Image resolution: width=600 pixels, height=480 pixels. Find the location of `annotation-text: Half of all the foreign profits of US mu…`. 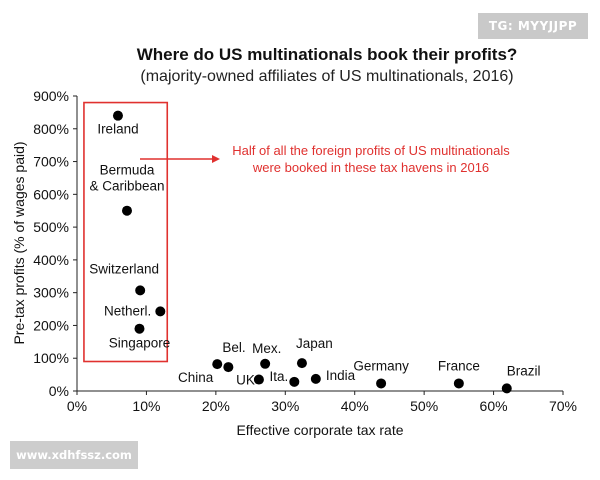

annotation-text: Half of all the foreign profits of US mu… is located at coordinates (371, 159).